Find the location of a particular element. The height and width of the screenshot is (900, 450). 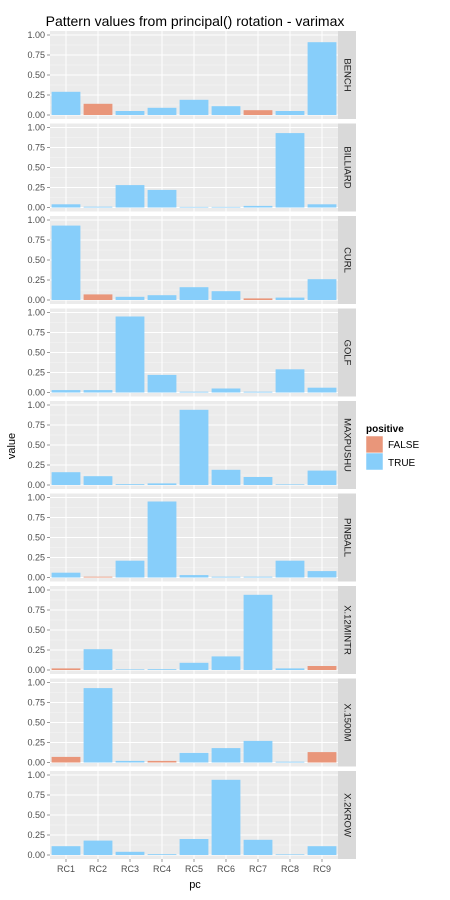

x-tick-label: RC5 is located at coordinates (194, 869).